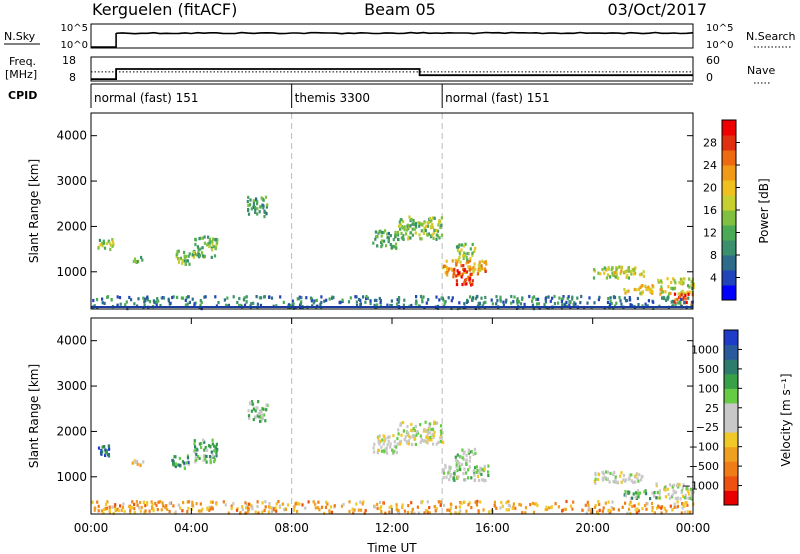 Image resolution: width=800 pixels, height=554 pixels. What do you see at coordinates (71, 181) in the screenshot?
I see `y-tick-label: 3000` at bounding box center [71, 181].